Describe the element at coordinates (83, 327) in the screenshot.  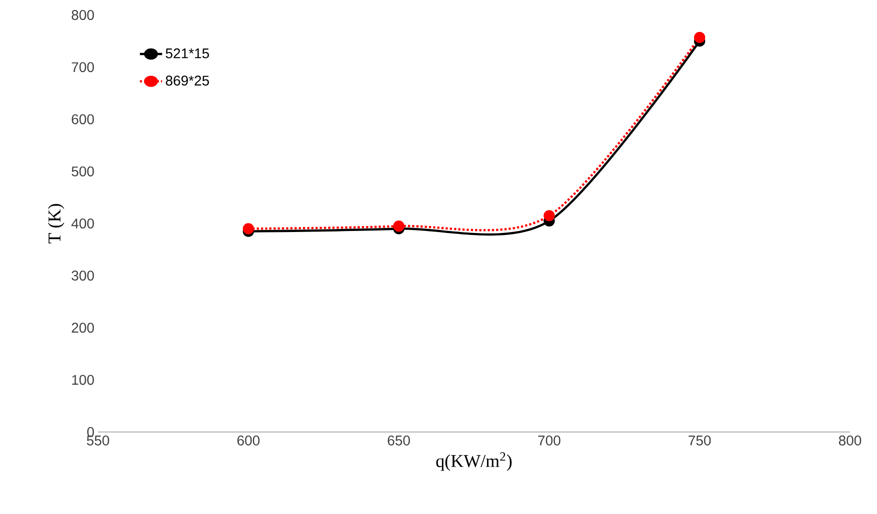
I see `y-tick-label: 200` at that location.